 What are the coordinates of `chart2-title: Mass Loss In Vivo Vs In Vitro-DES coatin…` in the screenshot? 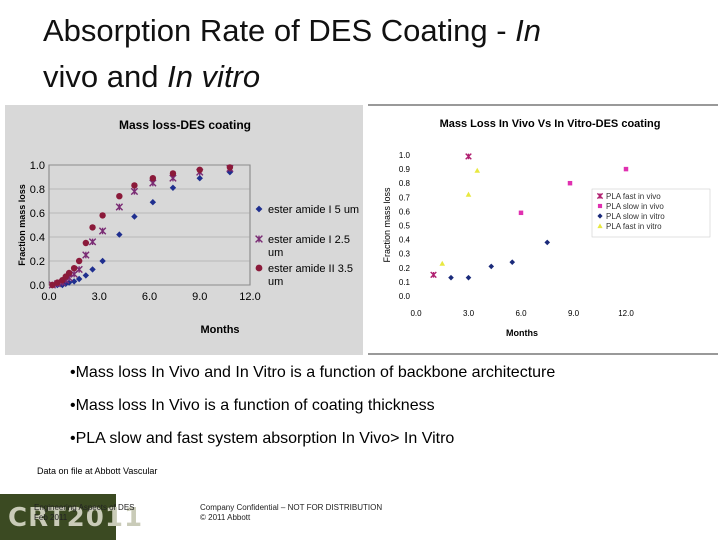 It's located at (550, 124).